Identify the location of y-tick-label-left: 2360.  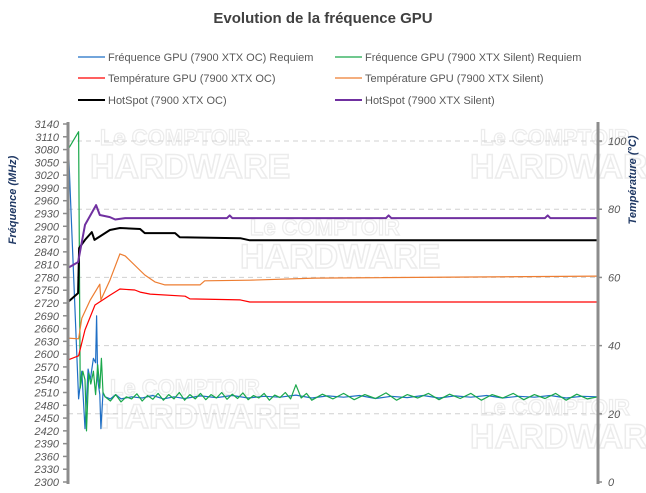
(47, 457).